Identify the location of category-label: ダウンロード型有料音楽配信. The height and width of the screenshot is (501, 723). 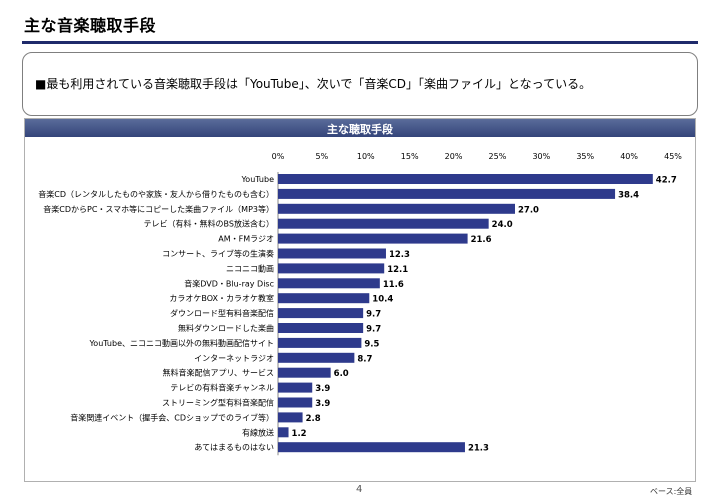
(222, 313).